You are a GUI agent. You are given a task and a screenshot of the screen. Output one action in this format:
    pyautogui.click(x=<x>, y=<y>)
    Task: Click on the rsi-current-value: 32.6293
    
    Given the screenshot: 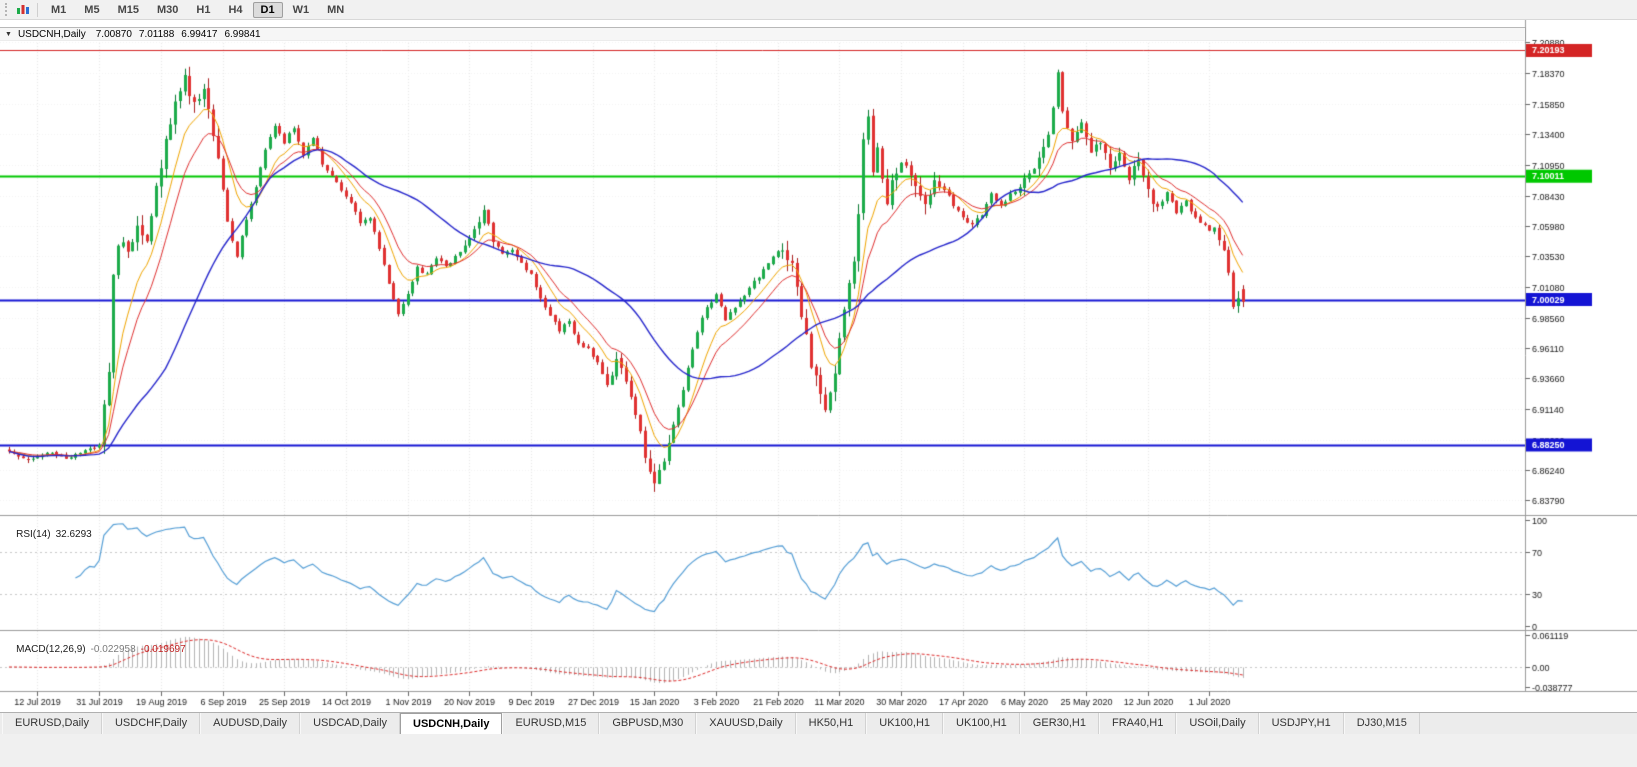 What is the action you would take?
    pyautogui.click(x=73, y=534)
    